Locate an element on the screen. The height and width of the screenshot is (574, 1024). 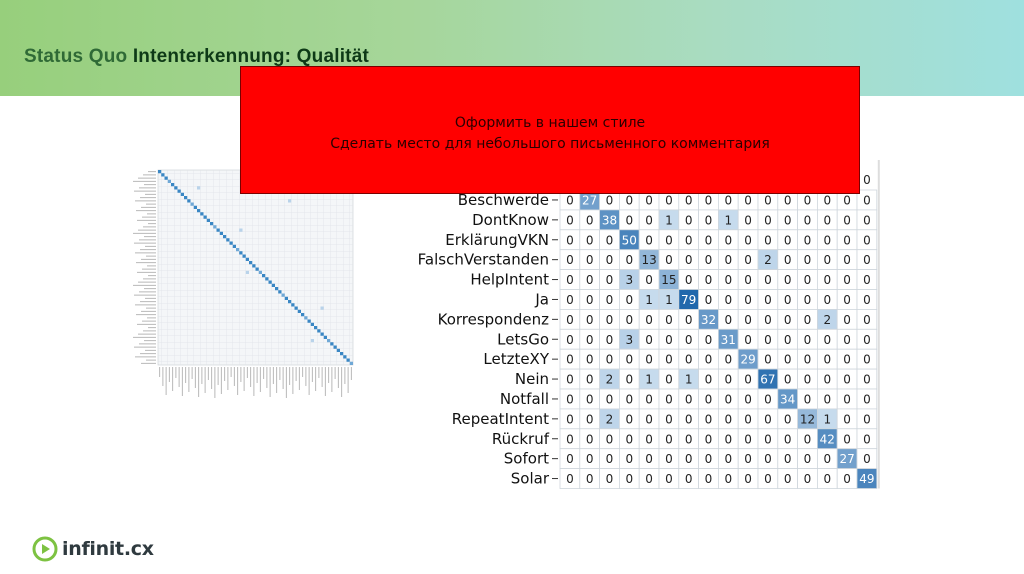
cell-value: 15 is located at coordinates (668, 280).